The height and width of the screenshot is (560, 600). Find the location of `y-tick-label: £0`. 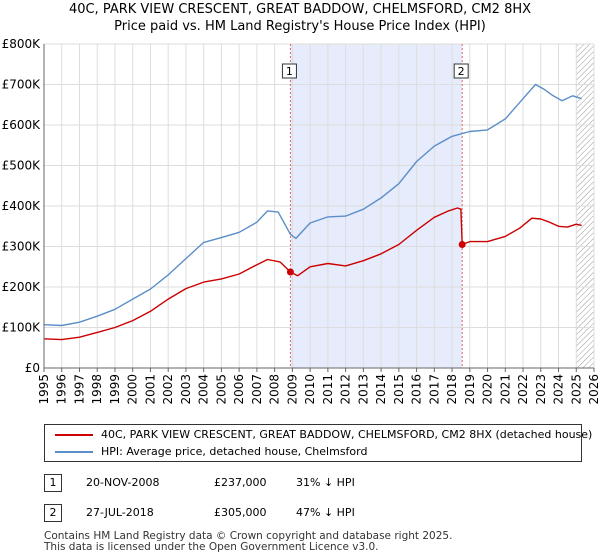

y-tick-label: £0 is located at coordinates (32, 368).